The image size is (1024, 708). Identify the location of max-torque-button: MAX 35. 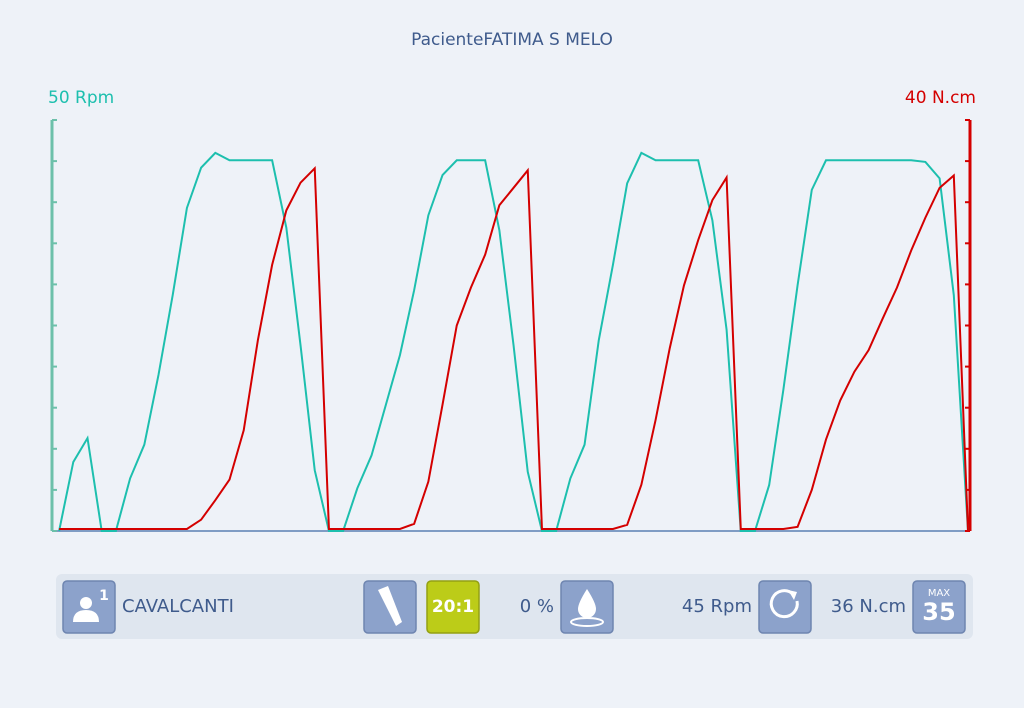
(939, 607).